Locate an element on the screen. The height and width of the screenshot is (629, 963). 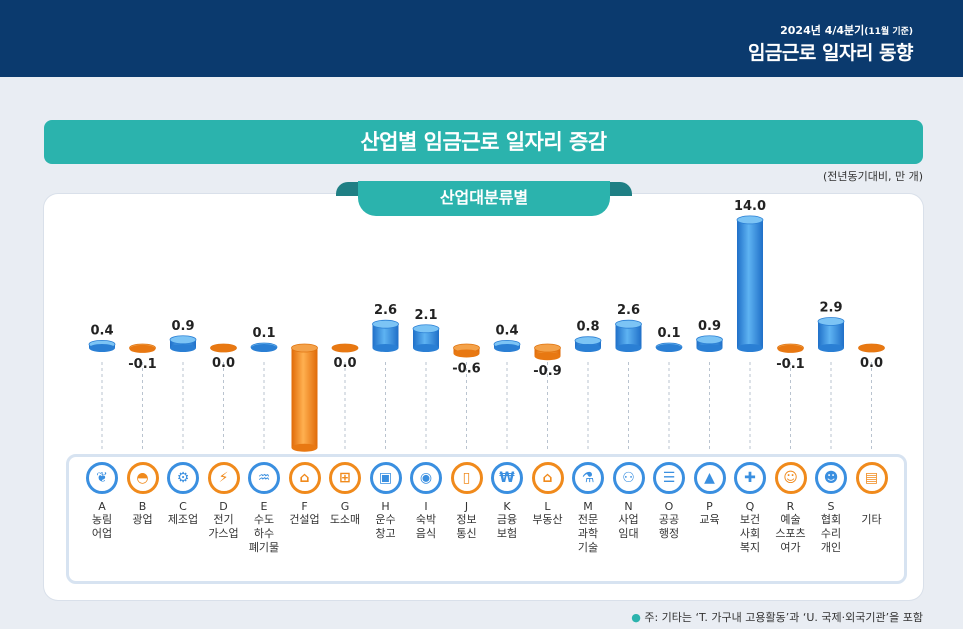
header-title: 임금근로 일자리 동향 is located at coordinates (830, 53).